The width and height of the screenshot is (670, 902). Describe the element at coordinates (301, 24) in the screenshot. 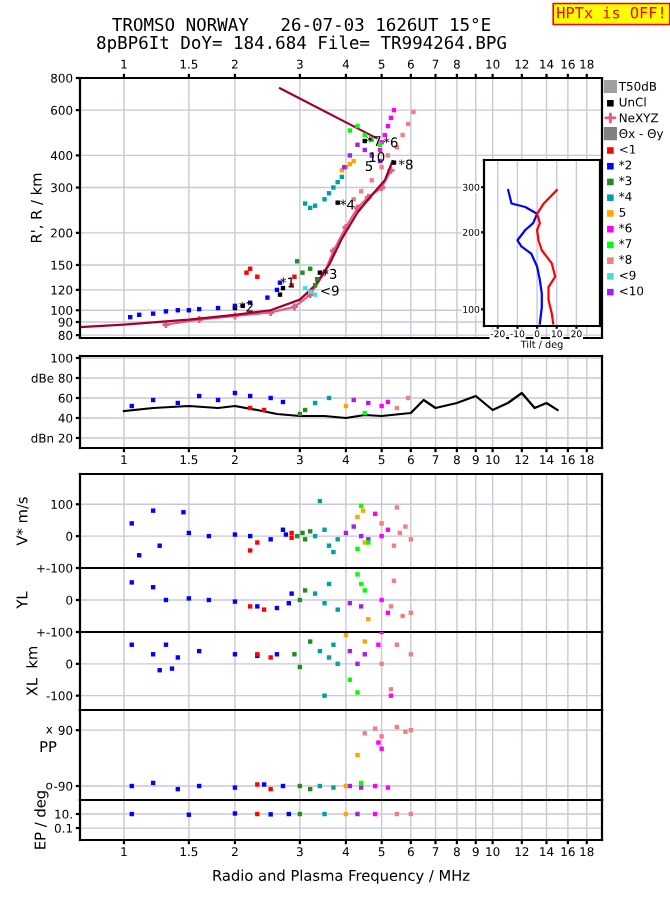

I see `chart-title: TROMSO NORWAY 26-07-03 1626UT 15°E` at that location.